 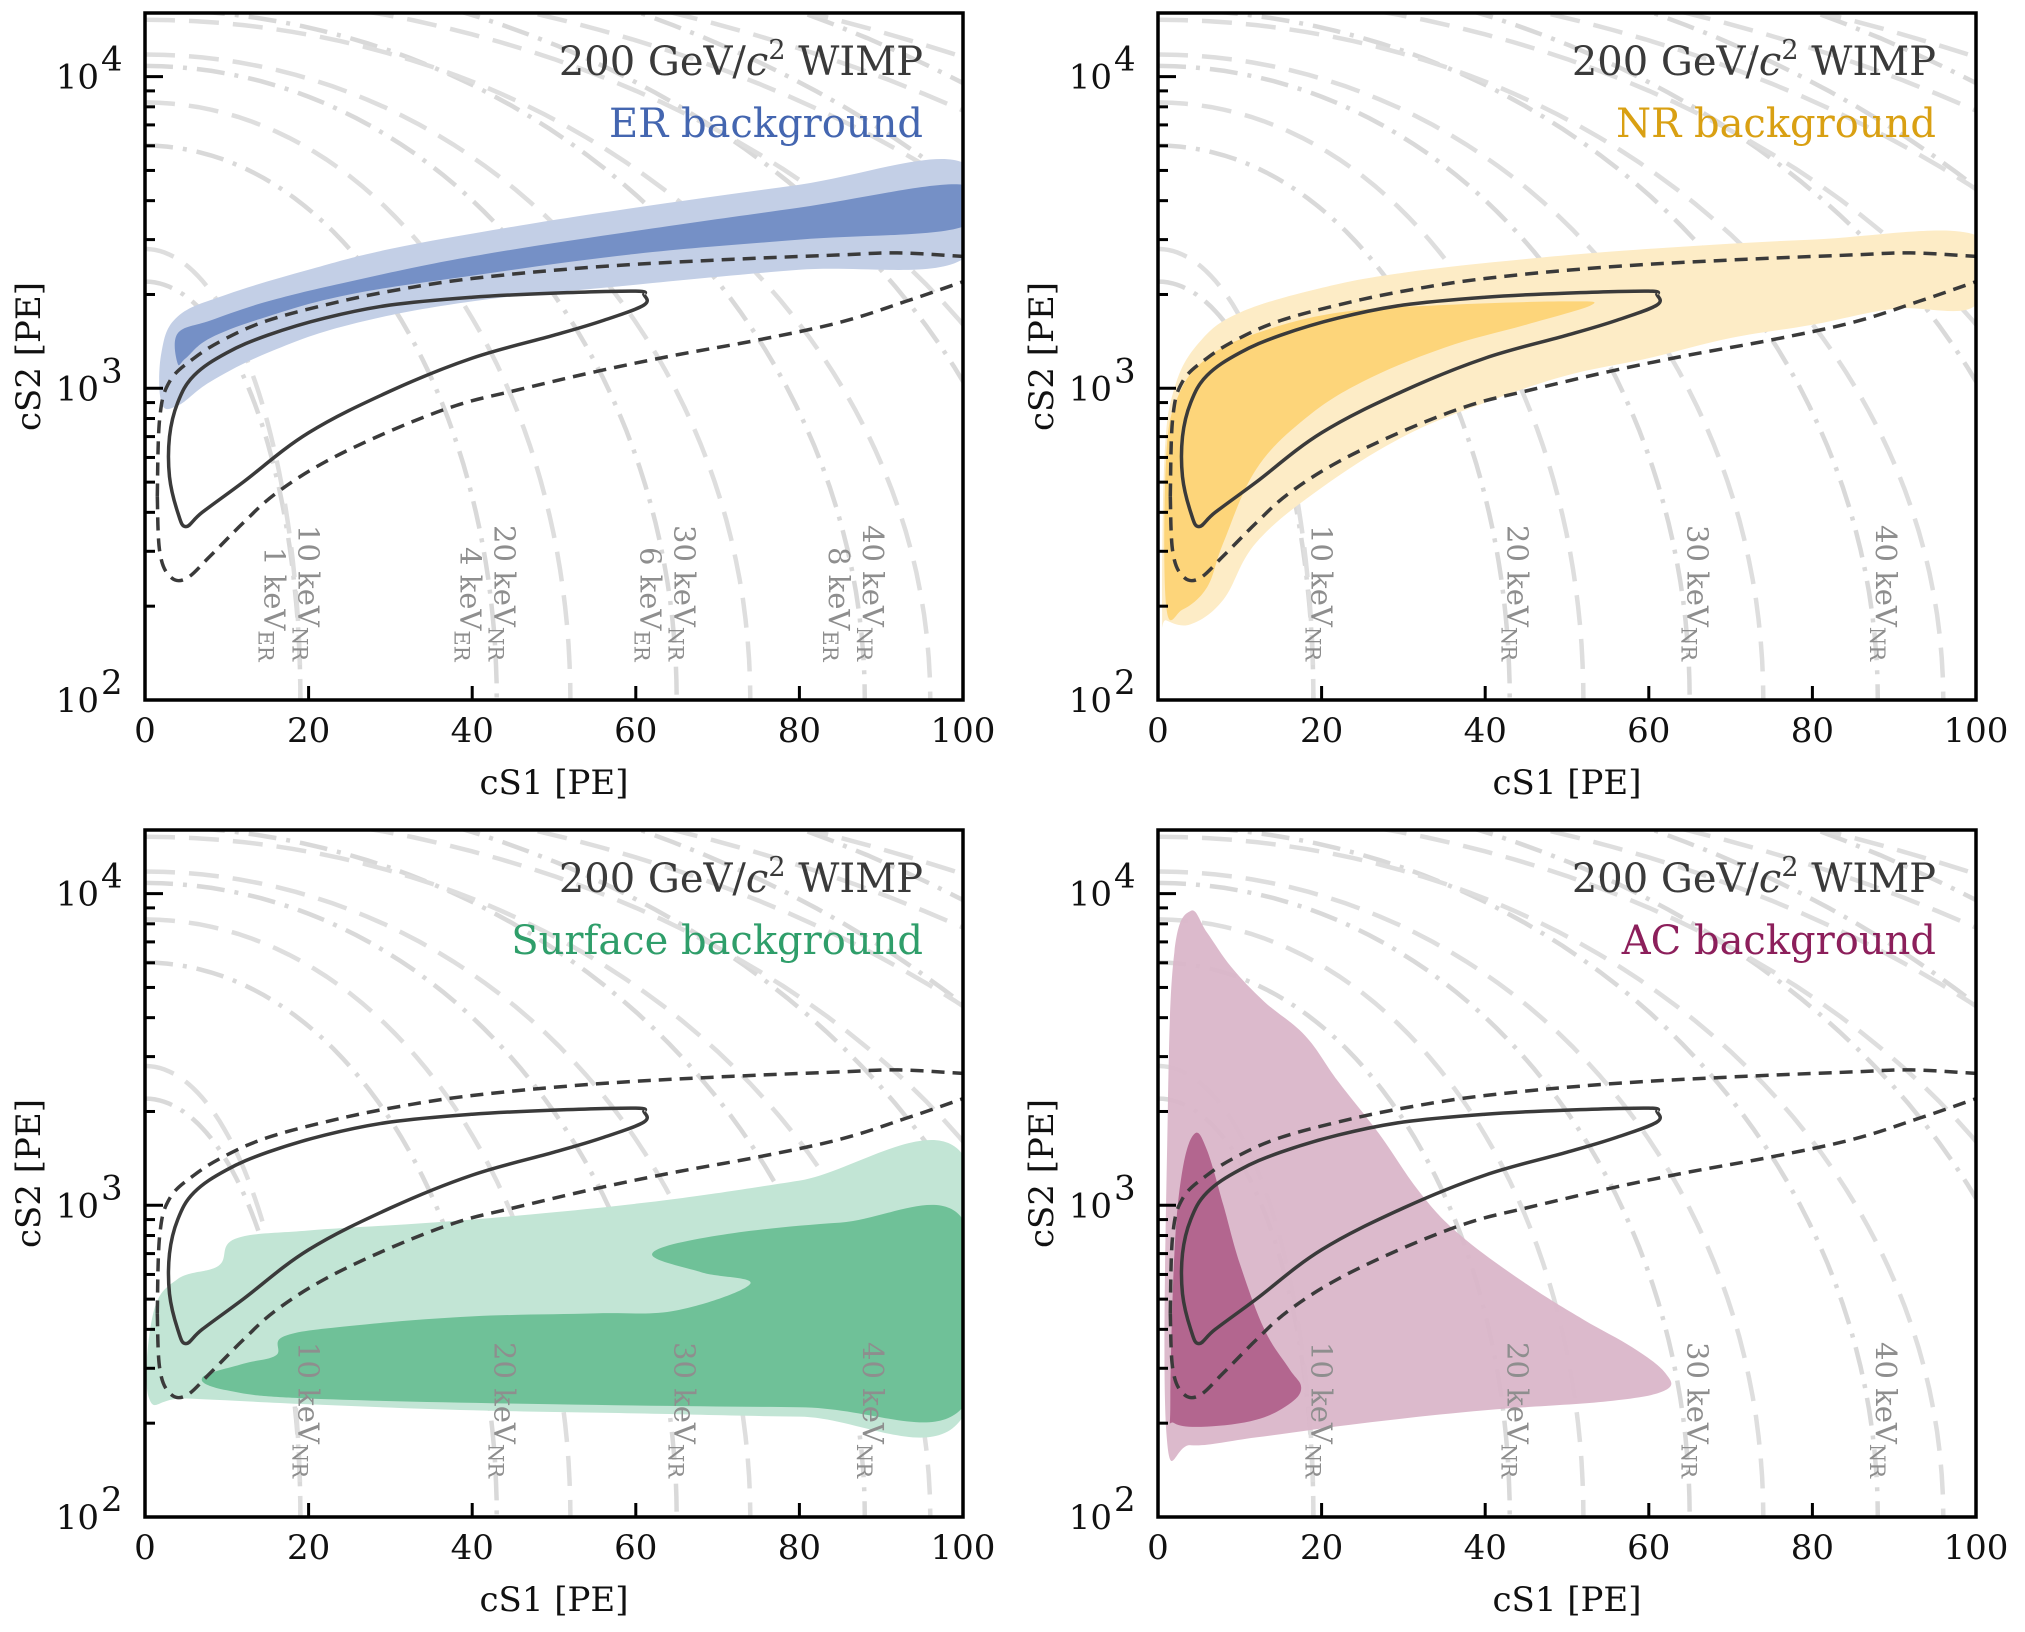 I want to click on wimp-contour-2sigma-lower, so click(x=559, y=1248).